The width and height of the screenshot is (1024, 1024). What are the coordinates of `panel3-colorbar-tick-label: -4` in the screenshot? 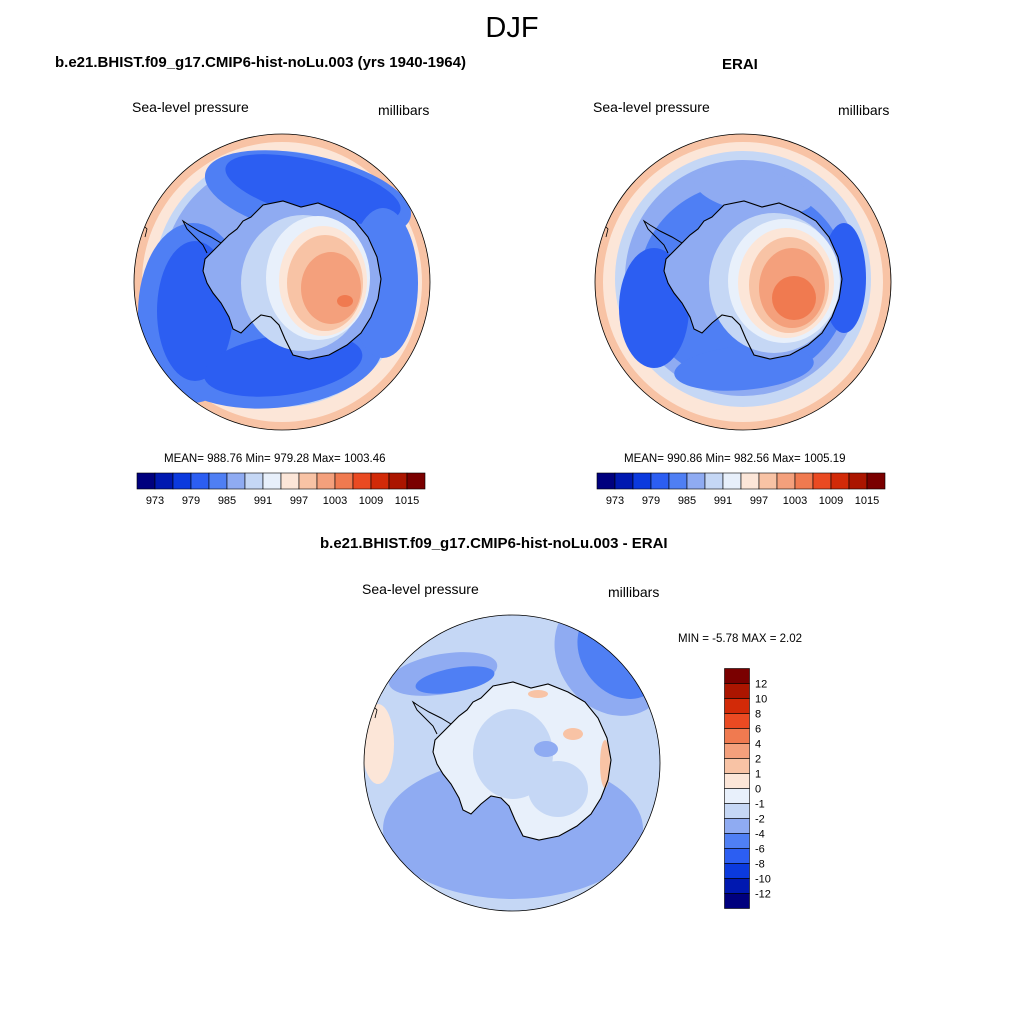 It's located at (760, 835).